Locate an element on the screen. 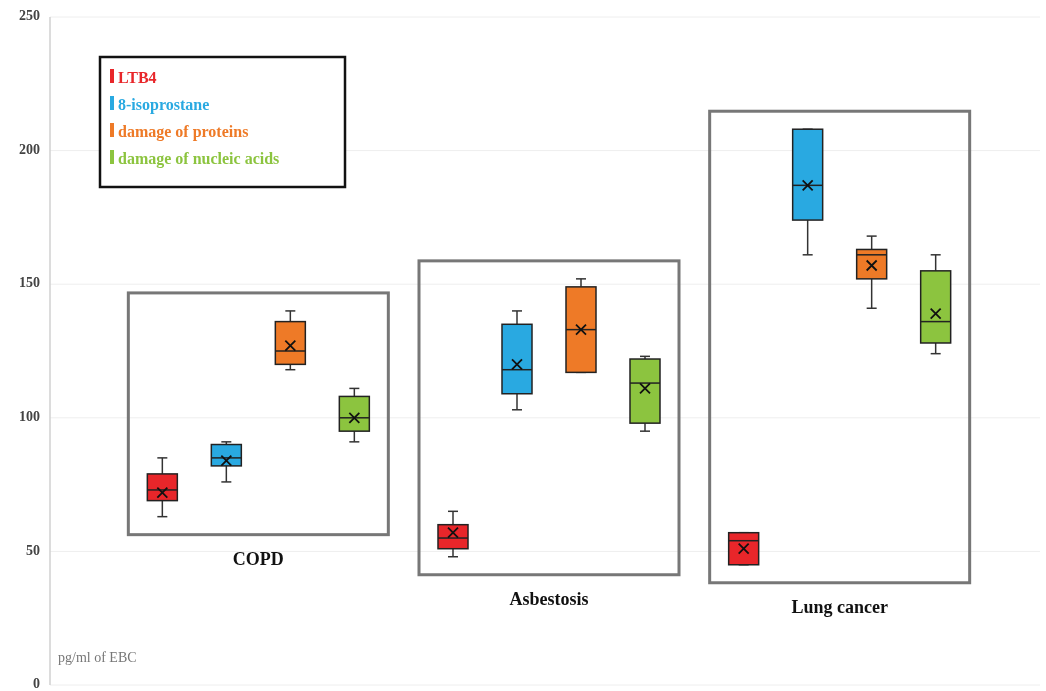 The width and height of the screenshot is (1046, 691). legend-label: damage of proteins is located at coordinates (183, 132).